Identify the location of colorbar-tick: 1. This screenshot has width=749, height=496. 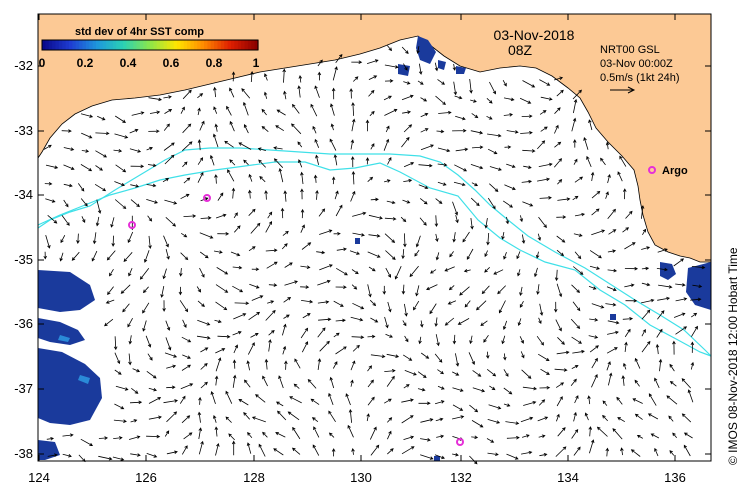
(256, 63).